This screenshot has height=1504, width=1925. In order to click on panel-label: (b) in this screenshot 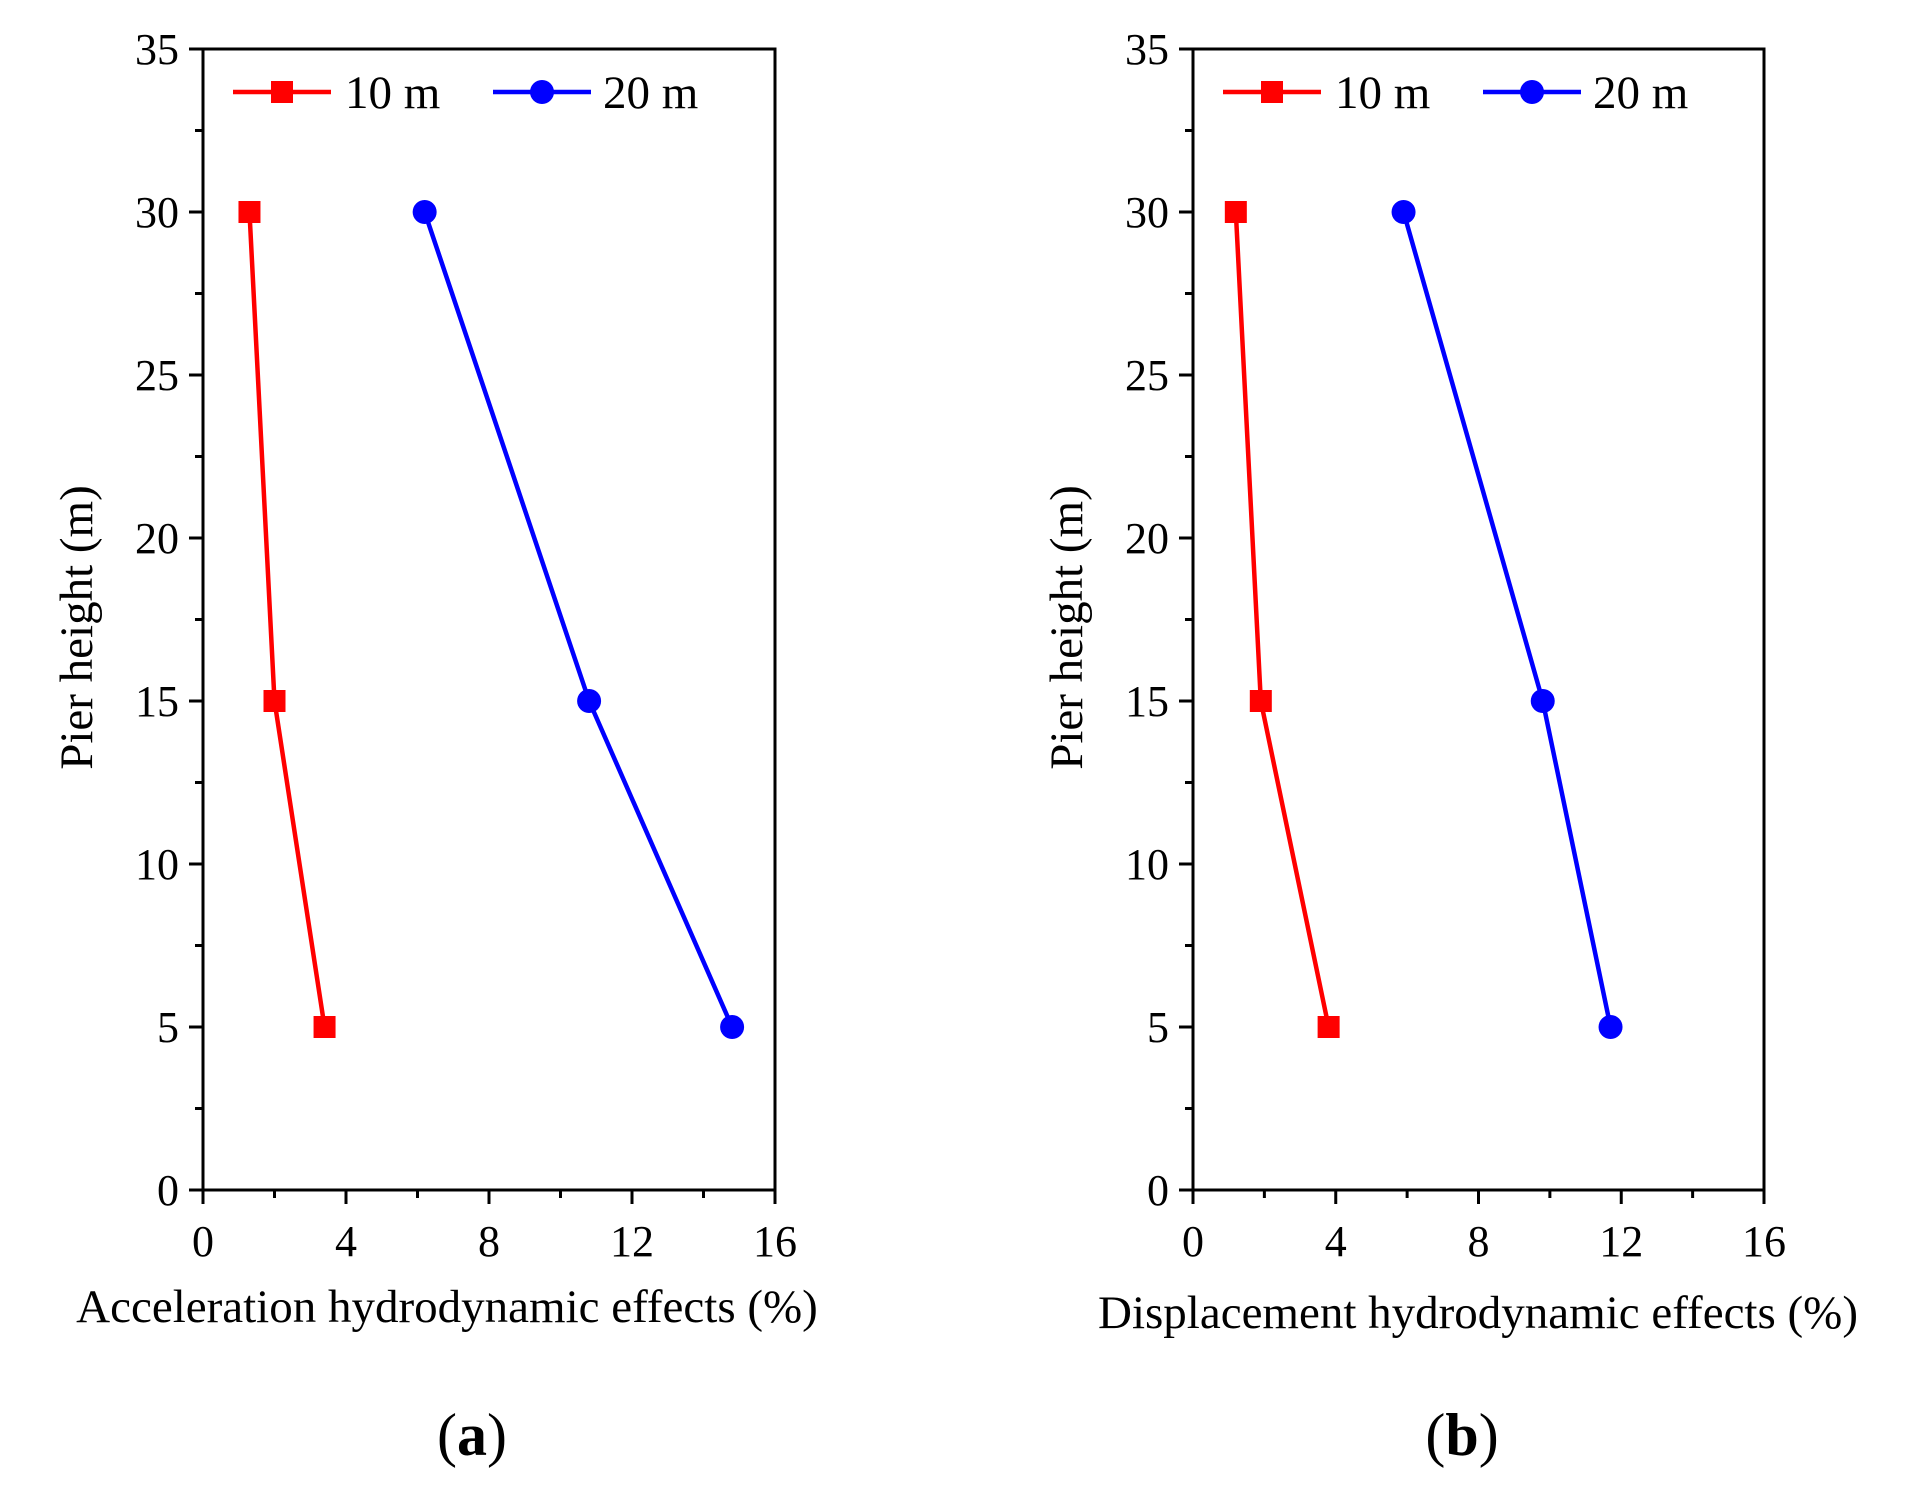, I will do `click(1461, 1435)`.